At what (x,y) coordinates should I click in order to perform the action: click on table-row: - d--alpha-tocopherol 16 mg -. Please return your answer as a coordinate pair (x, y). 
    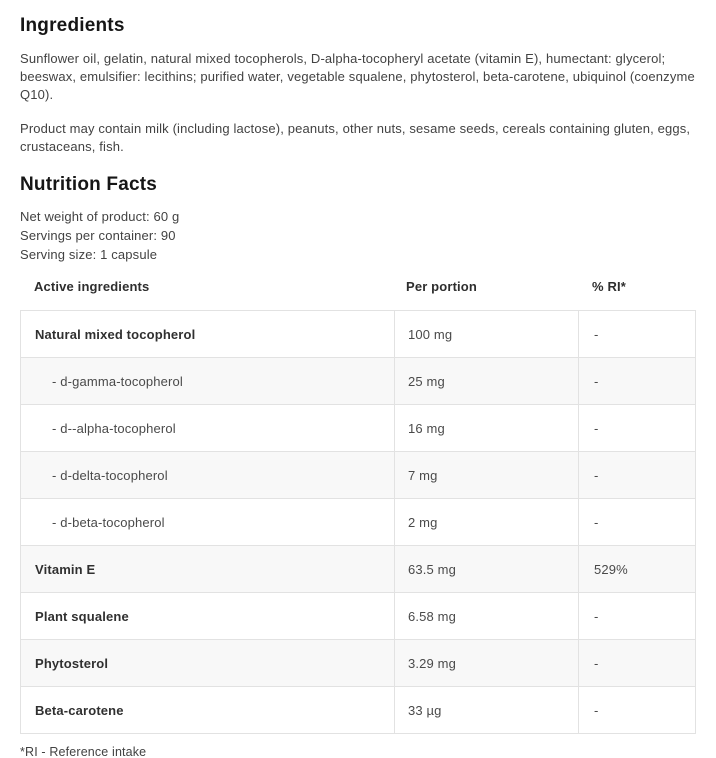
    Looking at the image, I should click on (358, 427).